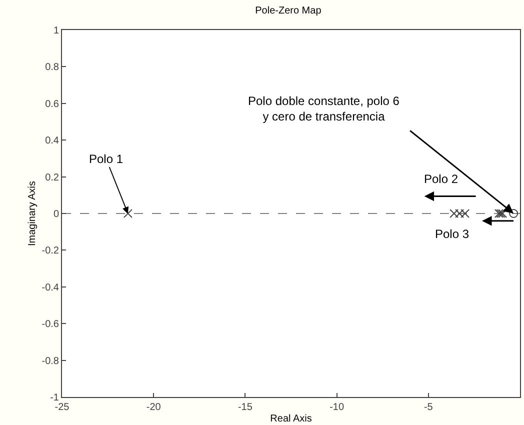 The width and height of the screenshot is (524, 425). What do you see at coordinates (51, 288) in the screenshot?
I see `y-tick-label: -0.4` at bounding box center [51, 288].